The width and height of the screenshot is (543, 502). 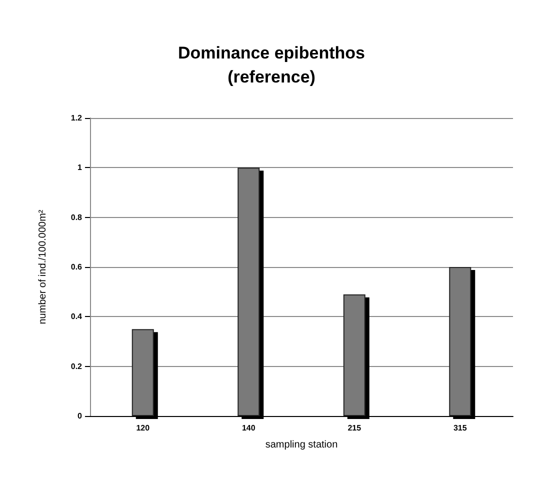 I want to click on y-tick-label: 0.4, so click(x=76, y=317).